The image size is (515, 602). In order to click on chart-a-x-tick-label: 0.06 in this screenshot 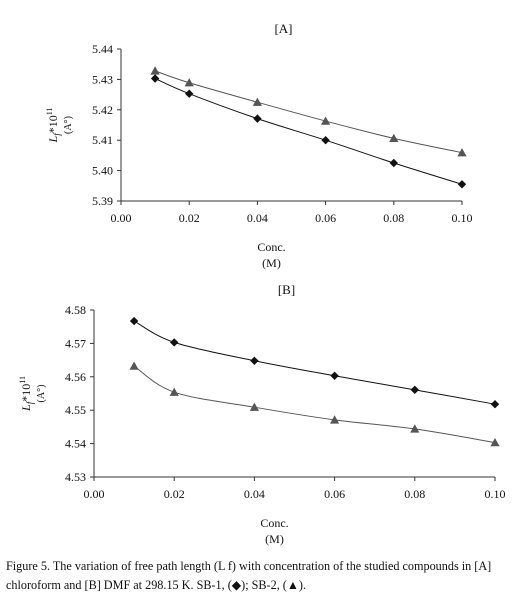, I will do `click(325, 218)`.